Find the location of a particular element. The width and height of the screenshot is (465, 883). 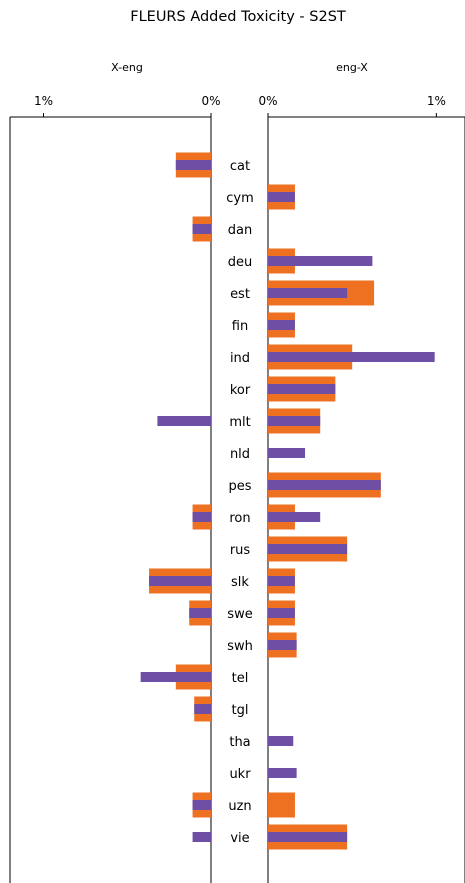

category-label-deu: deu is located at coordinates (240, 262).